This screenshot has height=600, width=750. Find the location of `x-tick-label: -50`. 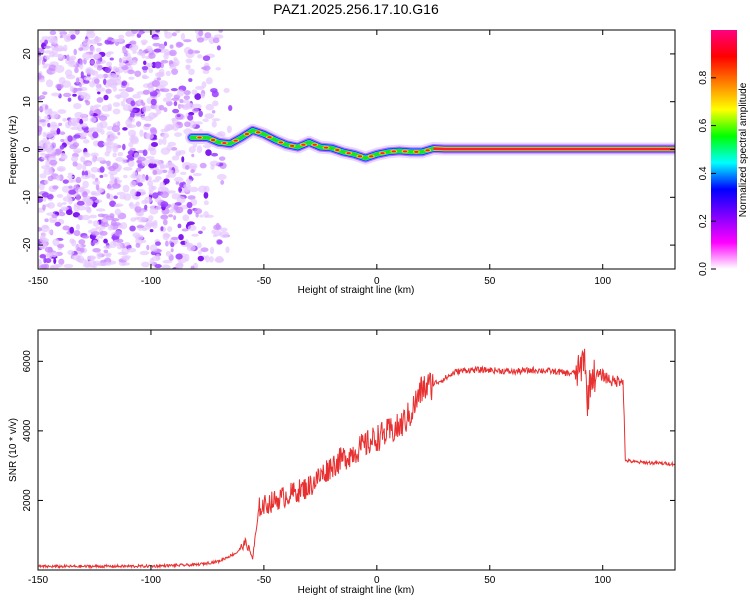

x-tick-label: -50 is located at coordinates (264, 580).